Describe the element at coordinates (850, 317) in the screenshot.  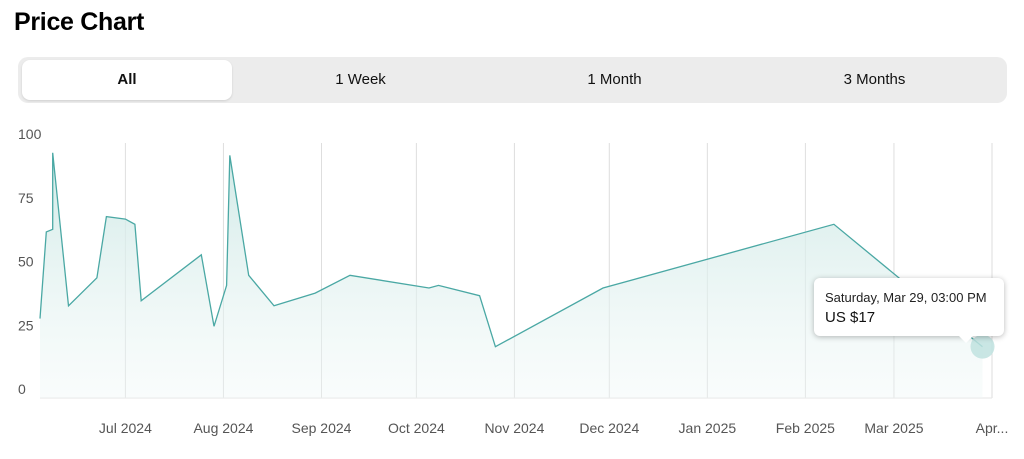
I see `tooltip-price: US $17` at that location.